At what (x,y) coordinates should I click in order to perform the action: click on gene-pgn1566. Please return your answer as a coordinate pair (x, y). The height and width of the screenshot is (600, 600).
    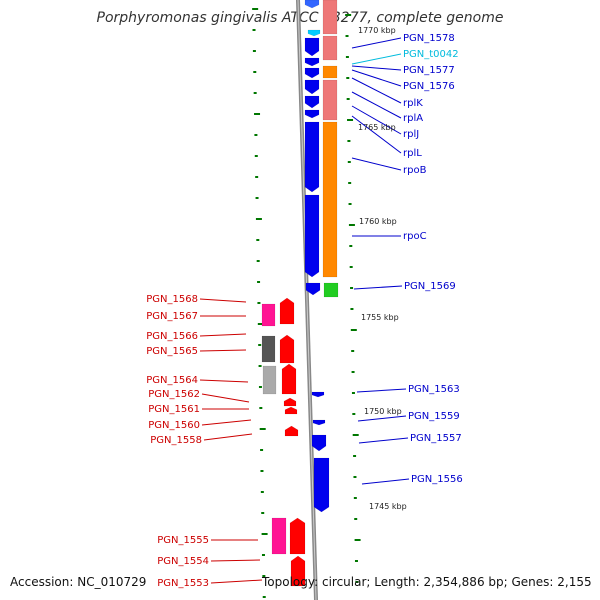
    Looking at the image, I should click on (287, 349).